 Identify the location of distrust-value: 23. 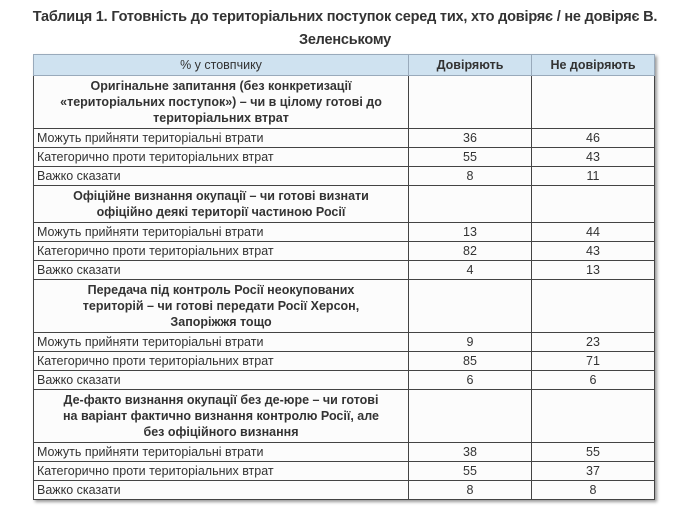
(593, 342).